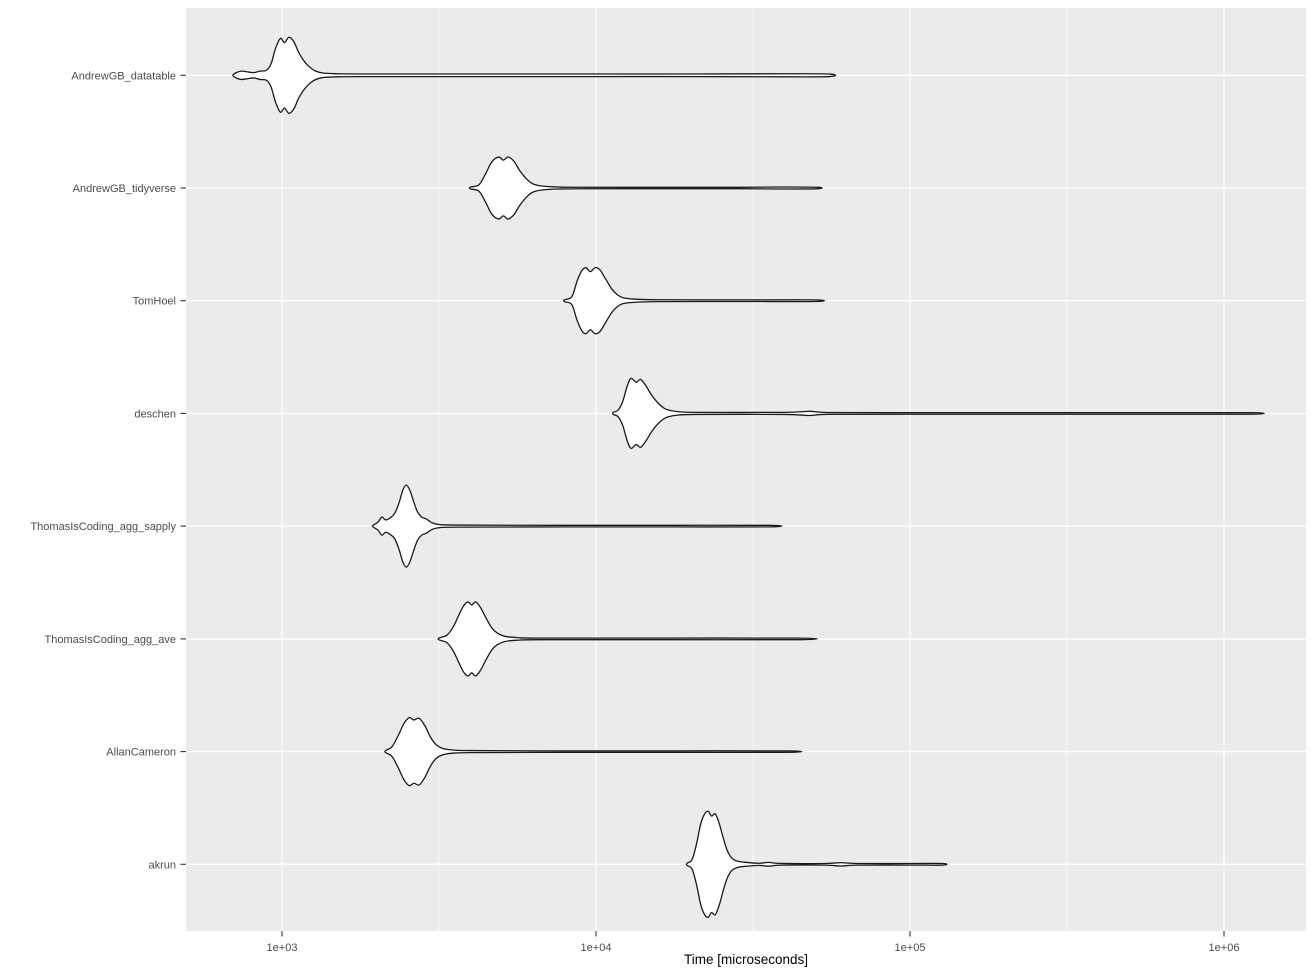  I want to click on violin-TomHoel, so click(694, 300).